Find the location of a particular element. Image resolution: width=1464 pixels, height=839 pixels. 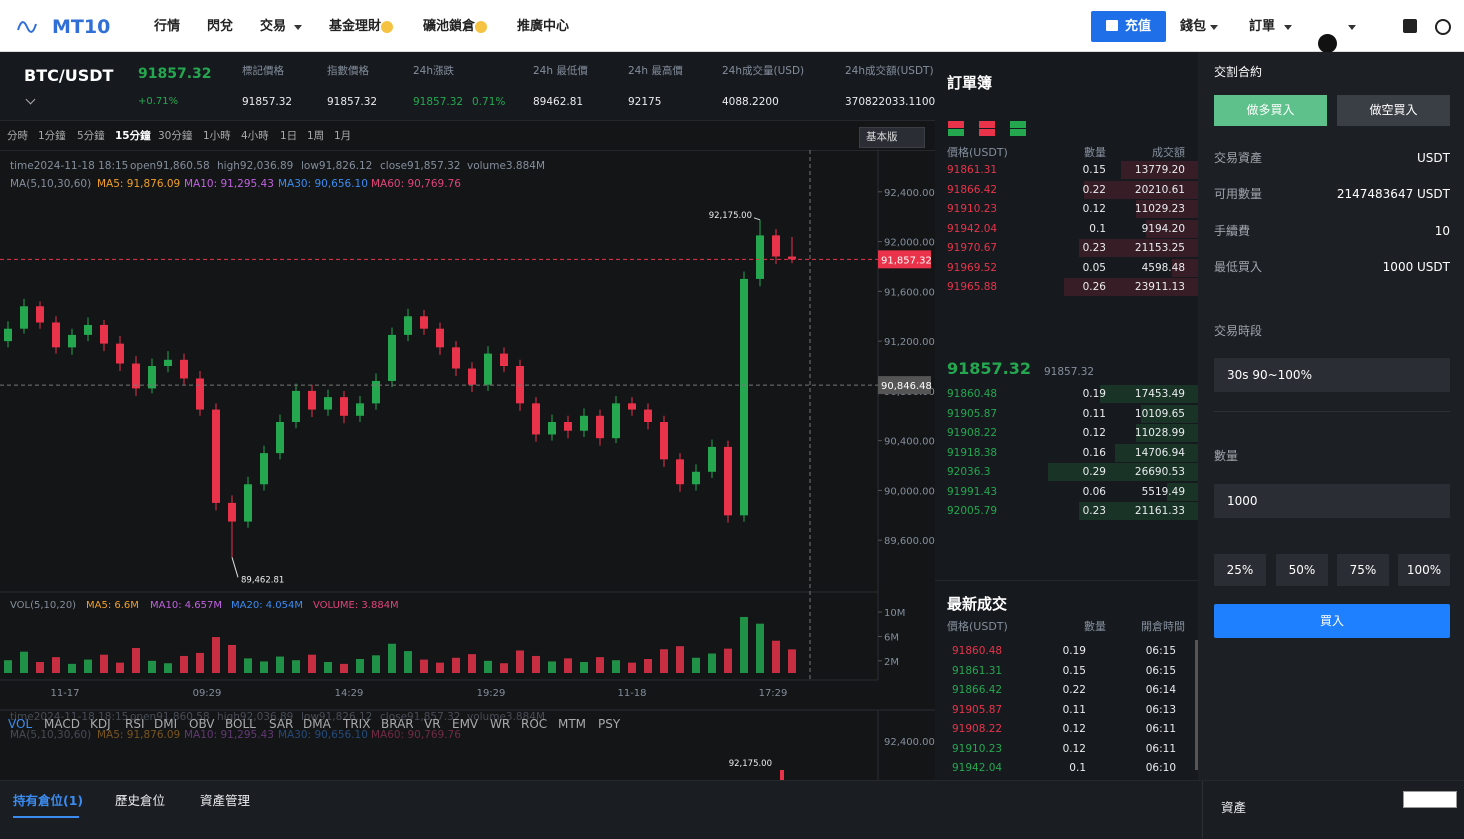

nav-item: 礦池鎖倉 is located at coordinates (449, 26).